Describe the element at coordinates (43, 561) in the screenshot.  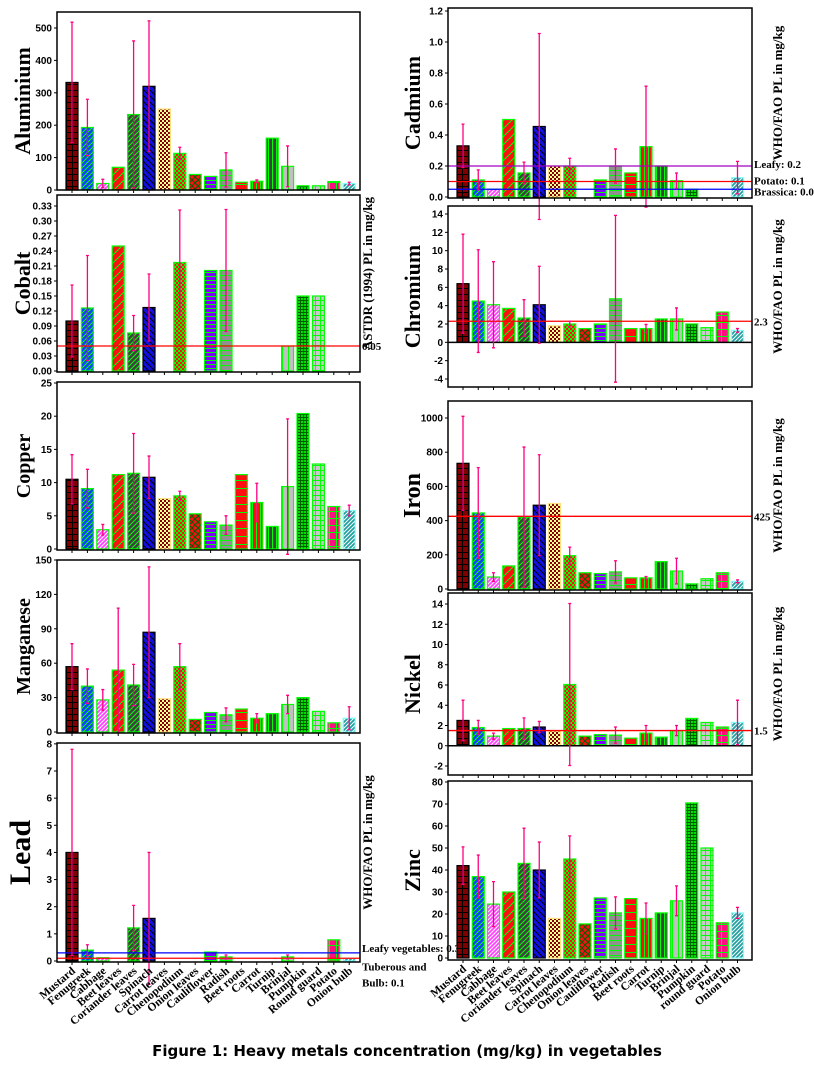
I see `y-tick-label: 150` at that location.